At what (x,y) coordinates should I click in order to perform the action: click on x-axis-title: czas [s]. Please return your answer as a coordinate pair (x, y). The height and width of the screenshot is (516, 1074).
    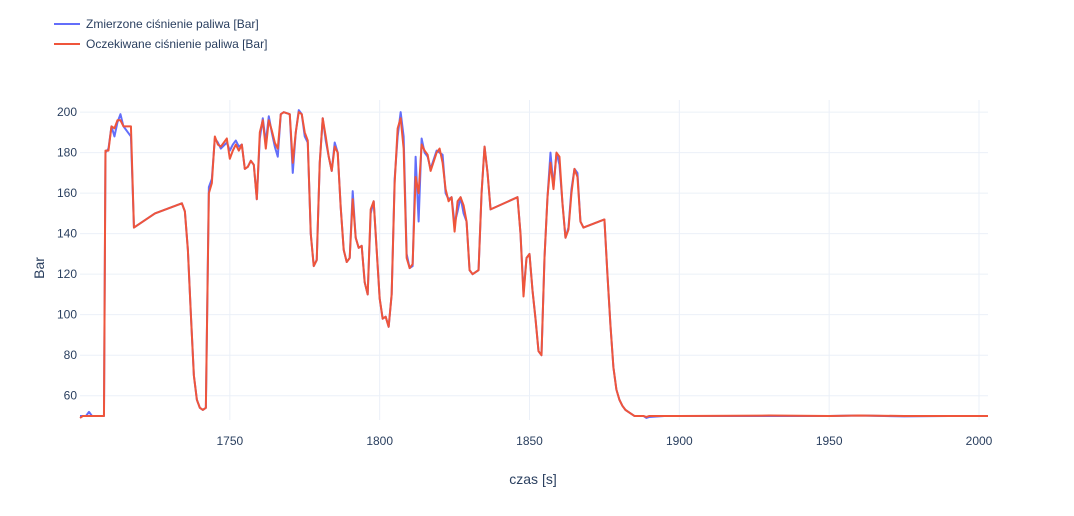
    Looking at the image, I should click on (532, 479).